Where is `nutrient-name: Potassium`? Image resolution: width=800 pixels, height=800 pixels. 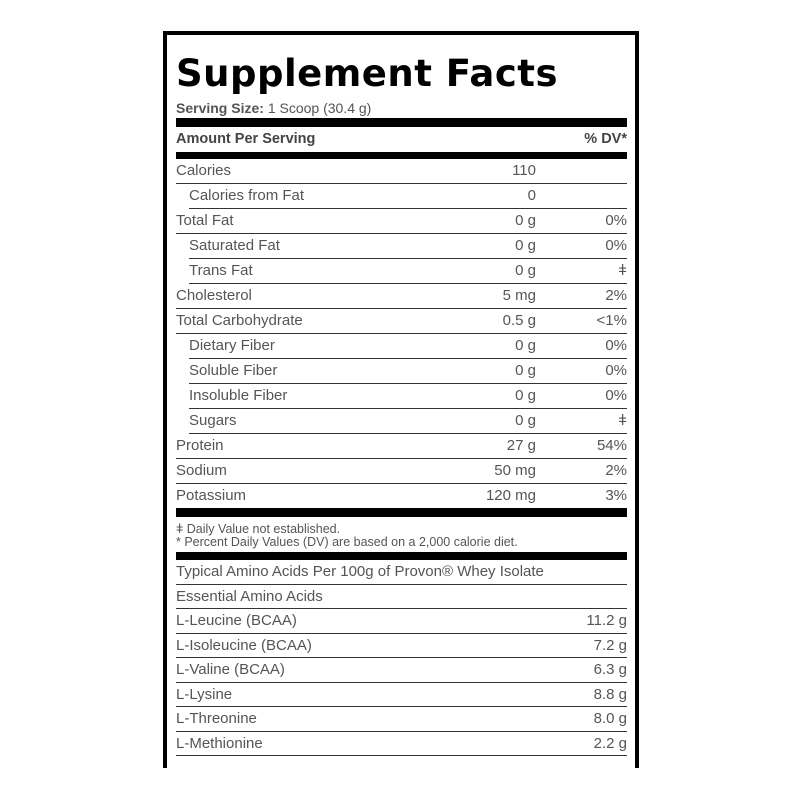
nutrient-name: Potassium is located at coordinates (211, 495).